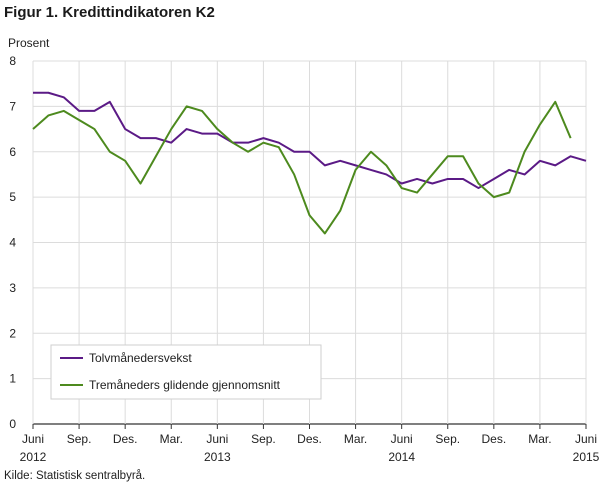 This screenshot has width=609, height=488. I want to click on y-tick-label: 6, so click(12, 152).